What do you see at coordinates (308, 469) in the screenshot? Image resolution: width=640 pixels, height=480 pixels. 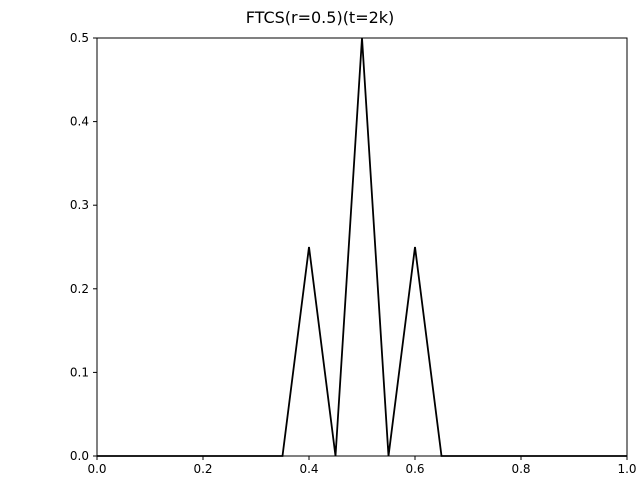 I see `x-tick-label: 0.4` at bounding box center [308, 469].